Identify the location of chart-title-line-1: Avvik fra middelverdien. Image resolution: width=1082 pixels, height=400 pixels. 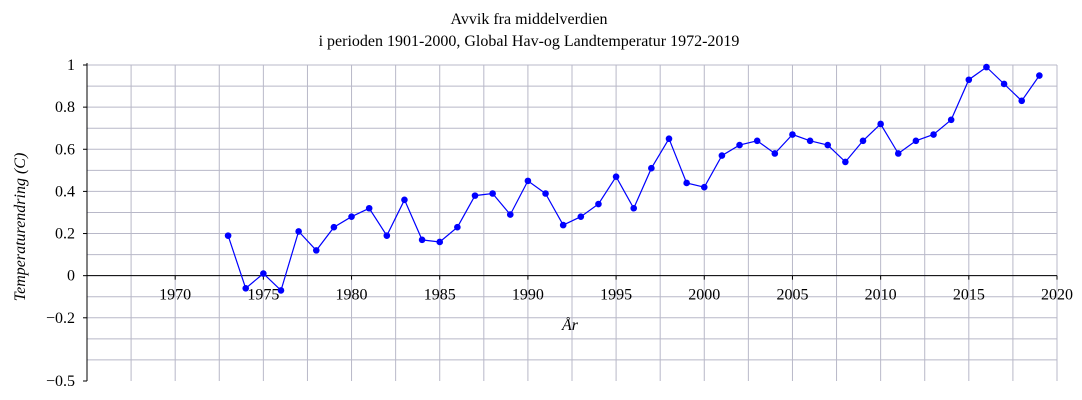
(529, 19).